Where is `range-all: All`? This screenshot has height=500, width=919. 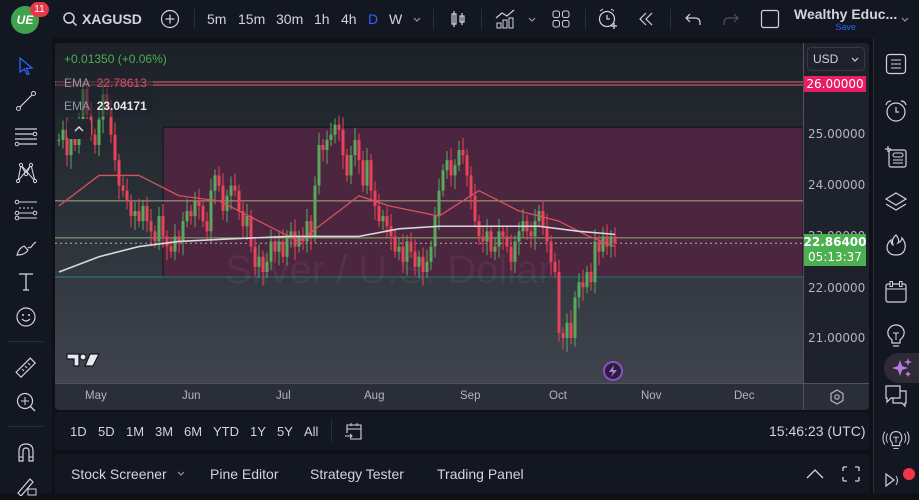
range-all: All is located at coordinates (311, 431).